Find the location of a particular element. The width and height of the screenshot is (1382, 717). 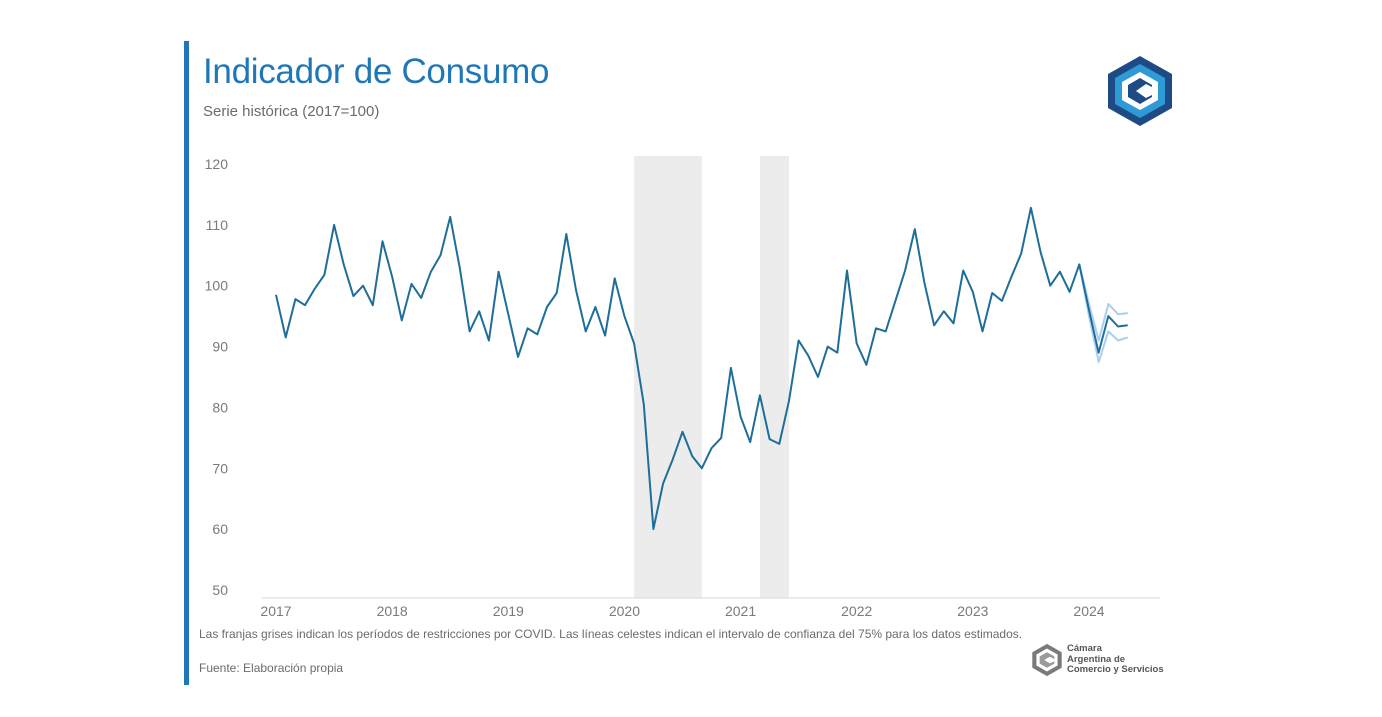

x-tick-label: 2022 is located at coordinates (856, 611).